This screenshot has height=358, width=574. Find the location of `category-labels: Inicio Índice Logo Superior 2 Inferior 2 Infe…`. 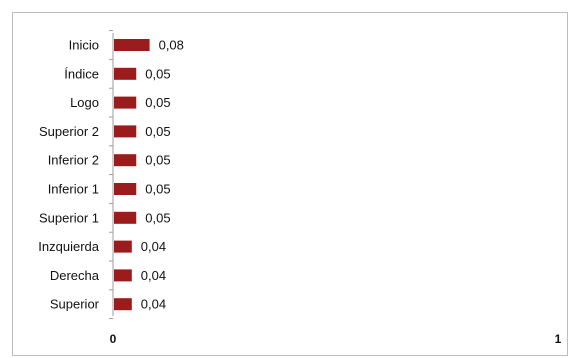

category-labels: Inicio Índice Logo Superior 2 Inferior 2 Infe… is located at coordinates (68, 175).